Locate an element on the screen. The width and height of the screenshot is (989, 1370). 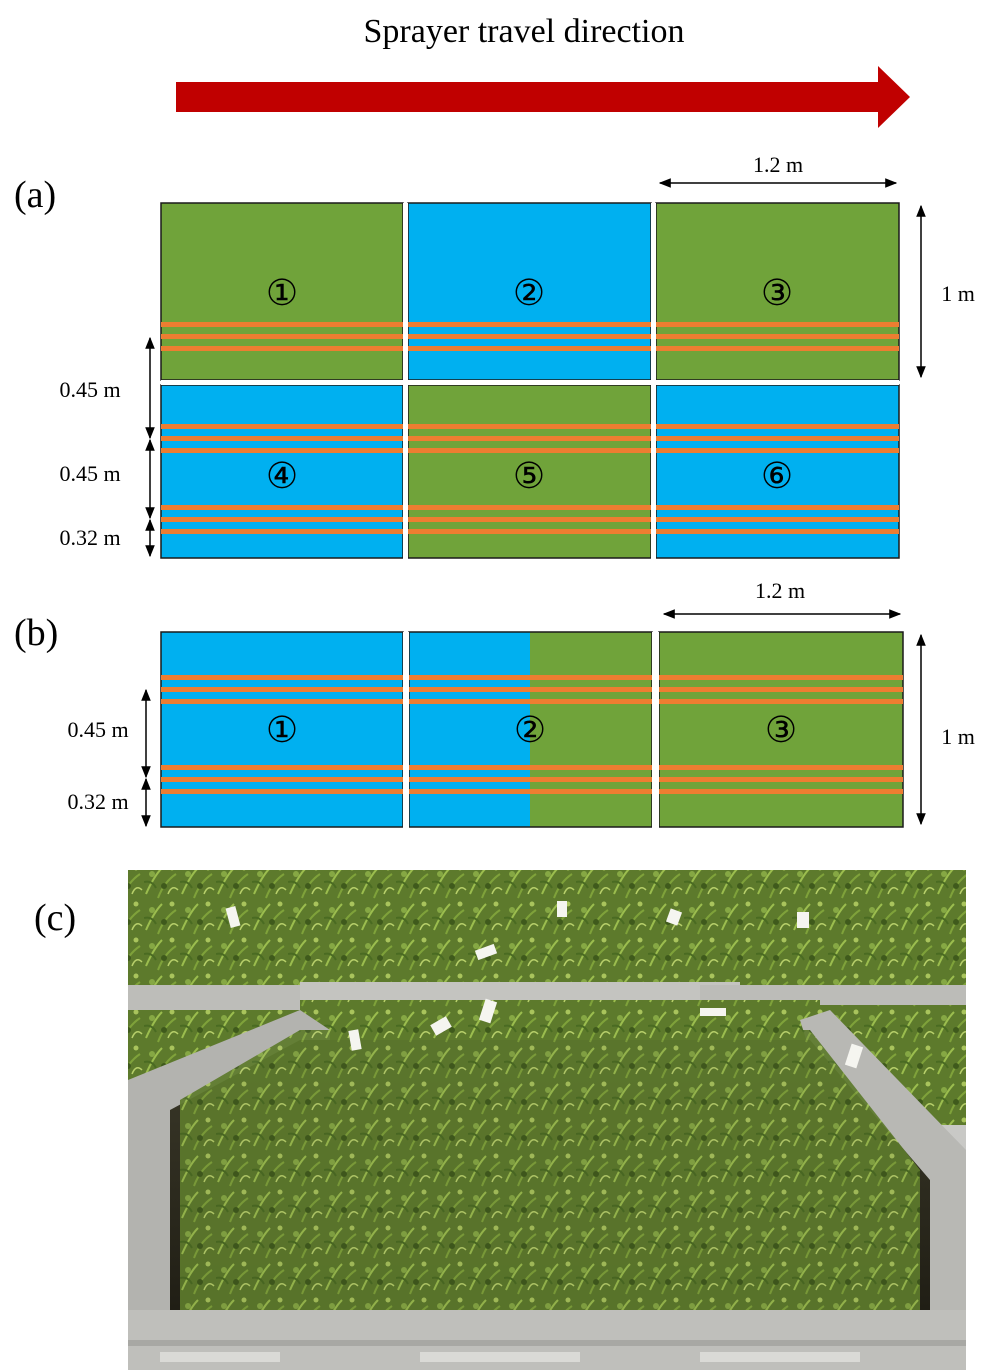
plot-b-1-number: ① is located at coordinates (282, 730).